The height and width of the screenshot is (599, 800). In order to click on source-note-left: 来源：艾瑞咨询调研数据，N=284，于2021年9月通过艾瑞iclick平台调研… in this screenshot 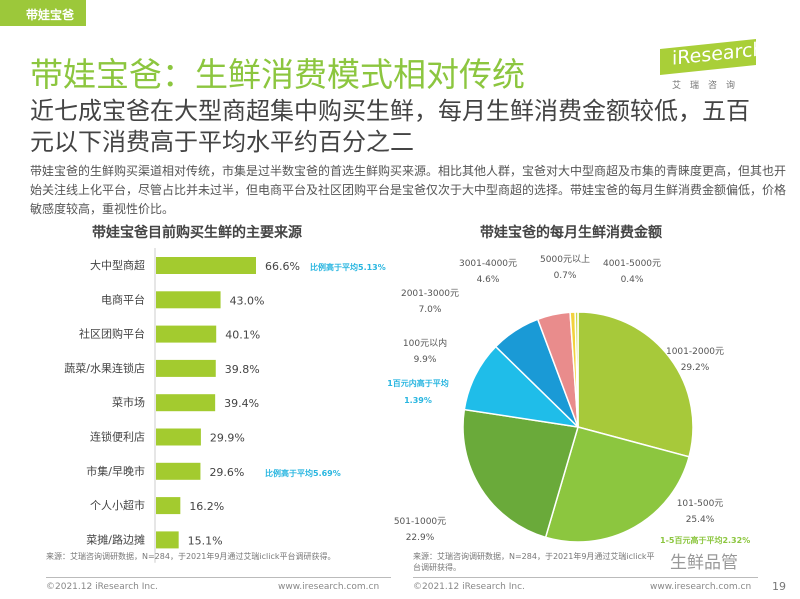, I will do `click(191, 556)`.